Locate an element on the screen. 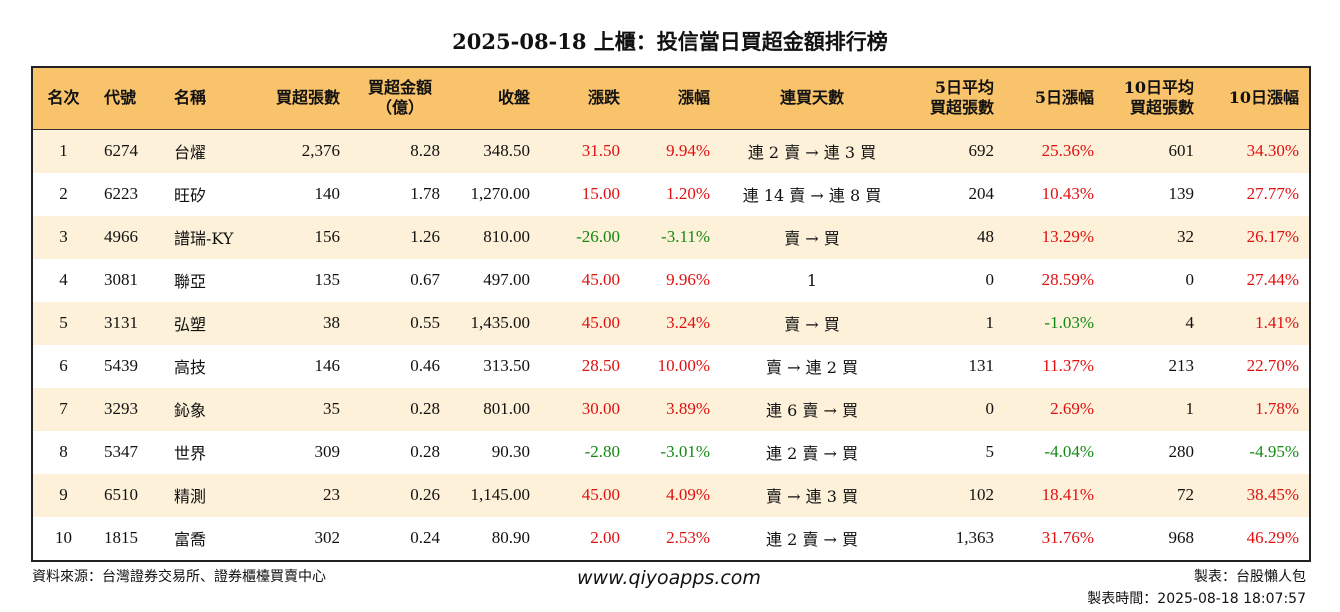  cell-pct10: 38.45% is located at coordinates (1272, 494).